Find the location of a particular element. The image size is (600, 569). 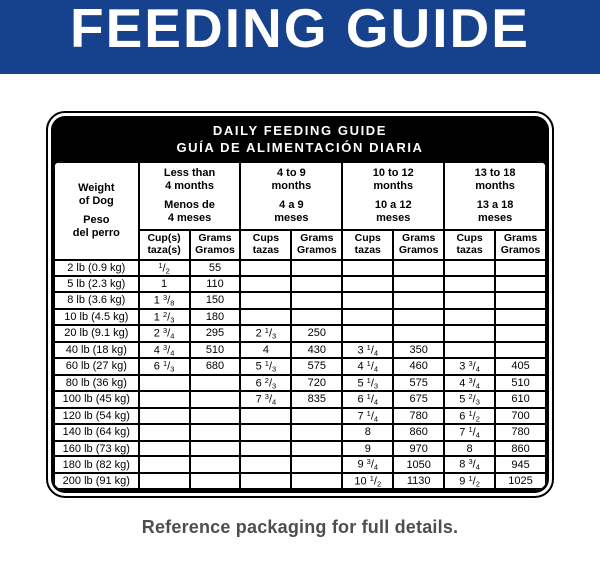

table-row: 80 lb (36 kg) 6 2/3 720 5 1/3 575 4 3/4 510 is located at coordinates (300, 383).